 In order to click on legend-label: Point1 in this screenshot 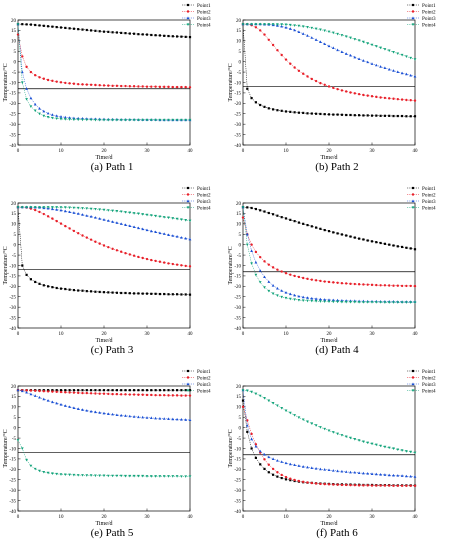, I will do `click(204, 189)`.